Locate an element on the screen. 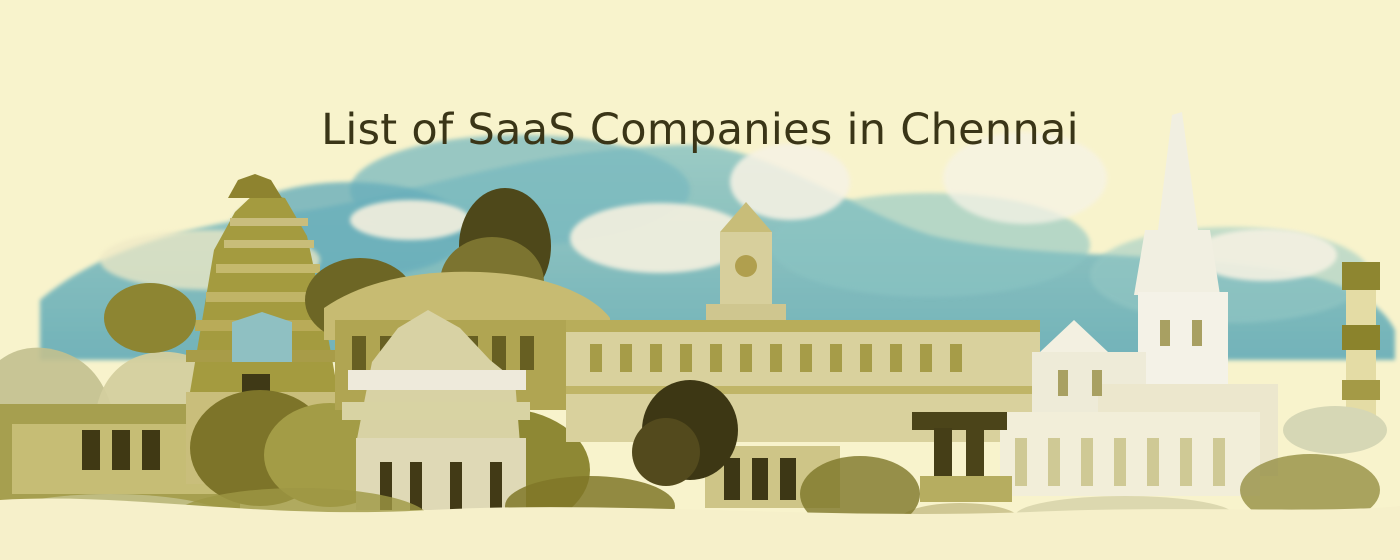 The height and width of the screenshot is (560, 1400). page-title: List of SaaS Companies in Chennai is located at coordinates (700, 129).